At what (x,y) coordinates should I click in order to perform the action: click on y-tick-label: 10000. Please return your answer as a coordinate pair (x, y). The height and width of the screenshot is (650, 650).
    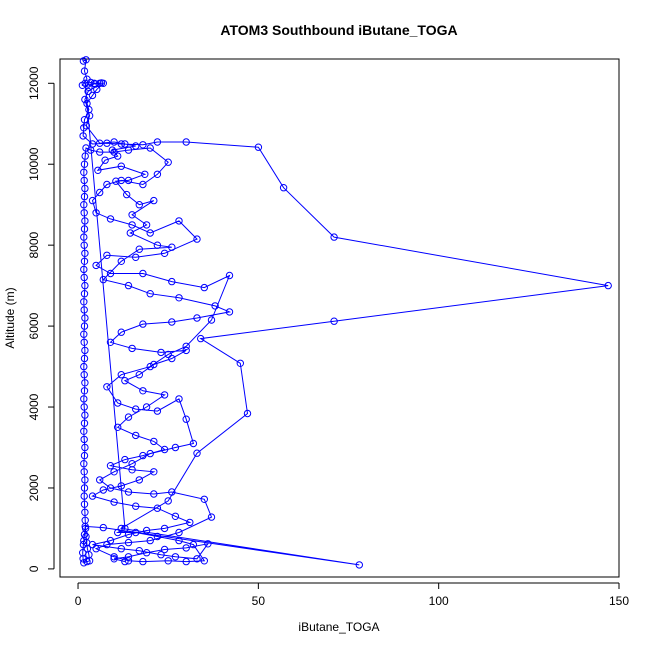
    Looking at the image, I should click on (34, 164).